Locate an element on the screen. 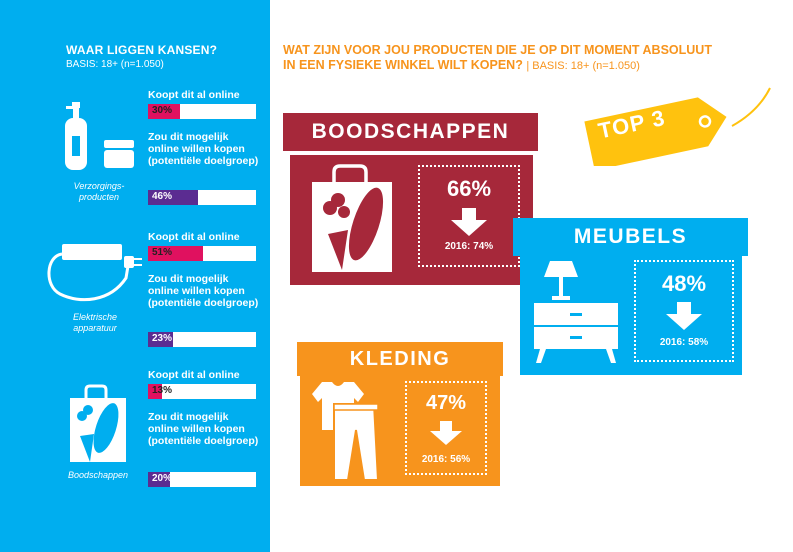 The image size is (793, 552). category-header-meubels: MEUBELS is located at coordinates (630, 237).